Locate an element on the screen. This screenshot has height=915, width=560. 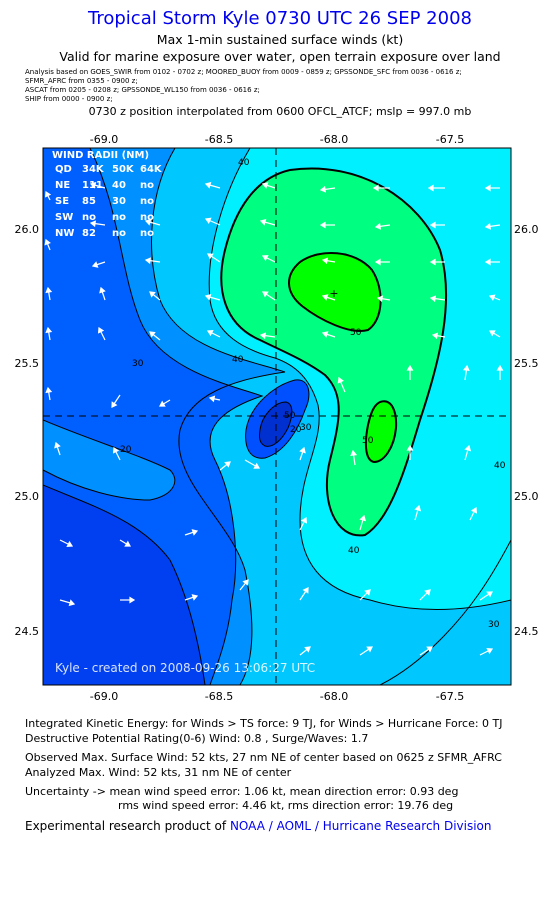
lat-tick-left: 25.5 is located at coordinates (27, 363).